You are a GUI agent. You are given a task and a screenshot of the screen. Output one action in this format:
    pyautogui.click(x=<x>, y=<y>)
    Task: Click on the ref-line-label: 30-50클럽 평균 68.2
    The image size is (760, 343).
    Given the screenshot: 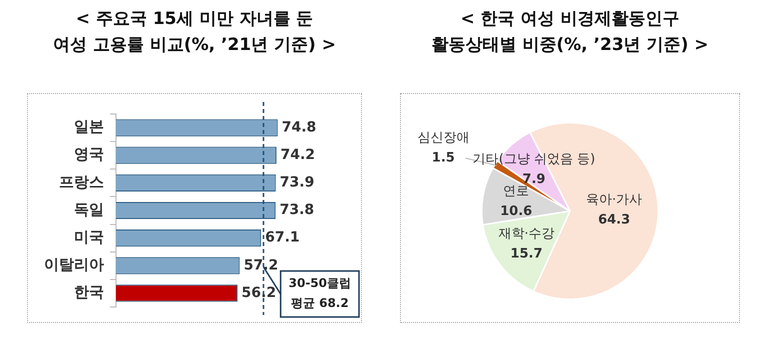 What is the action you would take?
    pyautogui.click(x=320, y=293)
    